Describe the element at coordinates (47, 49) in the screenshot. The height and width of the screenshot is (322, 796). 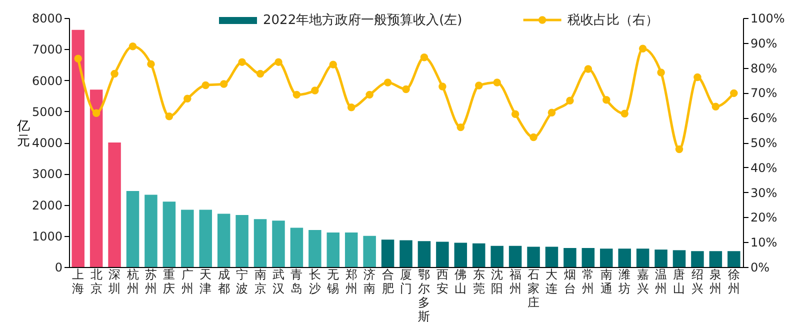
I see `y-tick-label: 7000` at that location.